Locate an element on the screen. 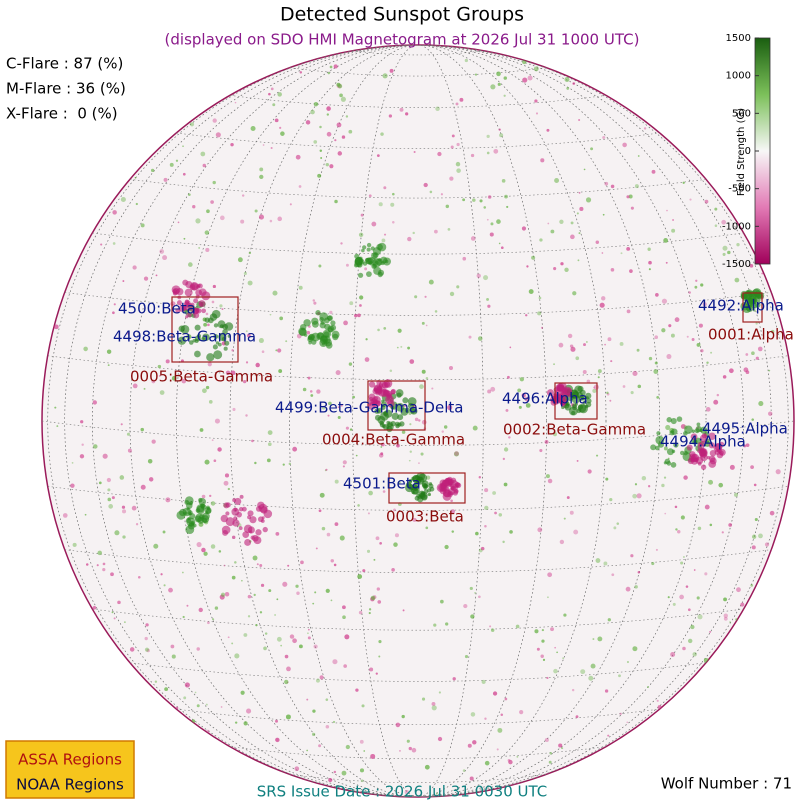 The width and height of the screenshot is (808, 809). title: Detected Sunspot Groups is located at coordinates (402, 15).